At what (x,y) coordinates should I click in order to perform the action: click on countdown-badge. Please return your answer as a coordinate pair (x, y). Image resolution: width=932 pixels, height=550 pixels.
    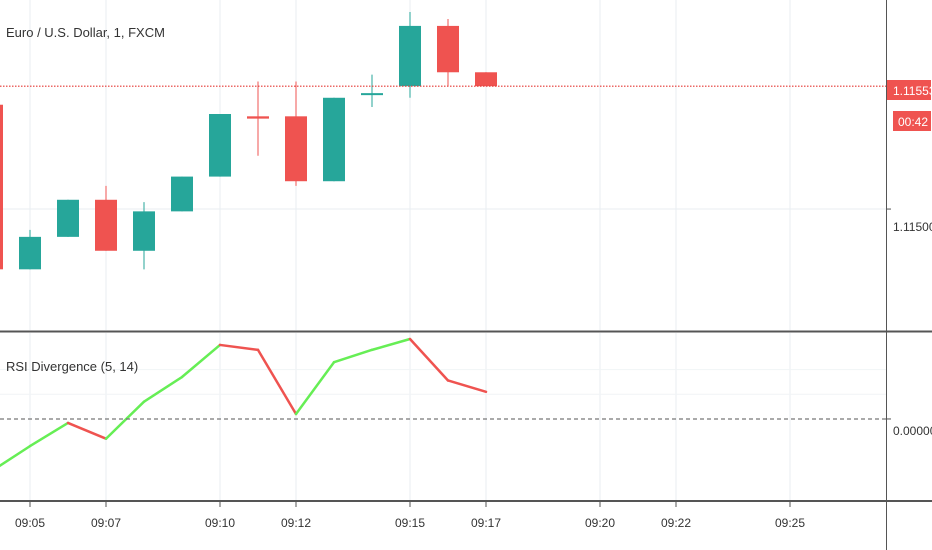
    Looking at the image, I should click on (912, 121).